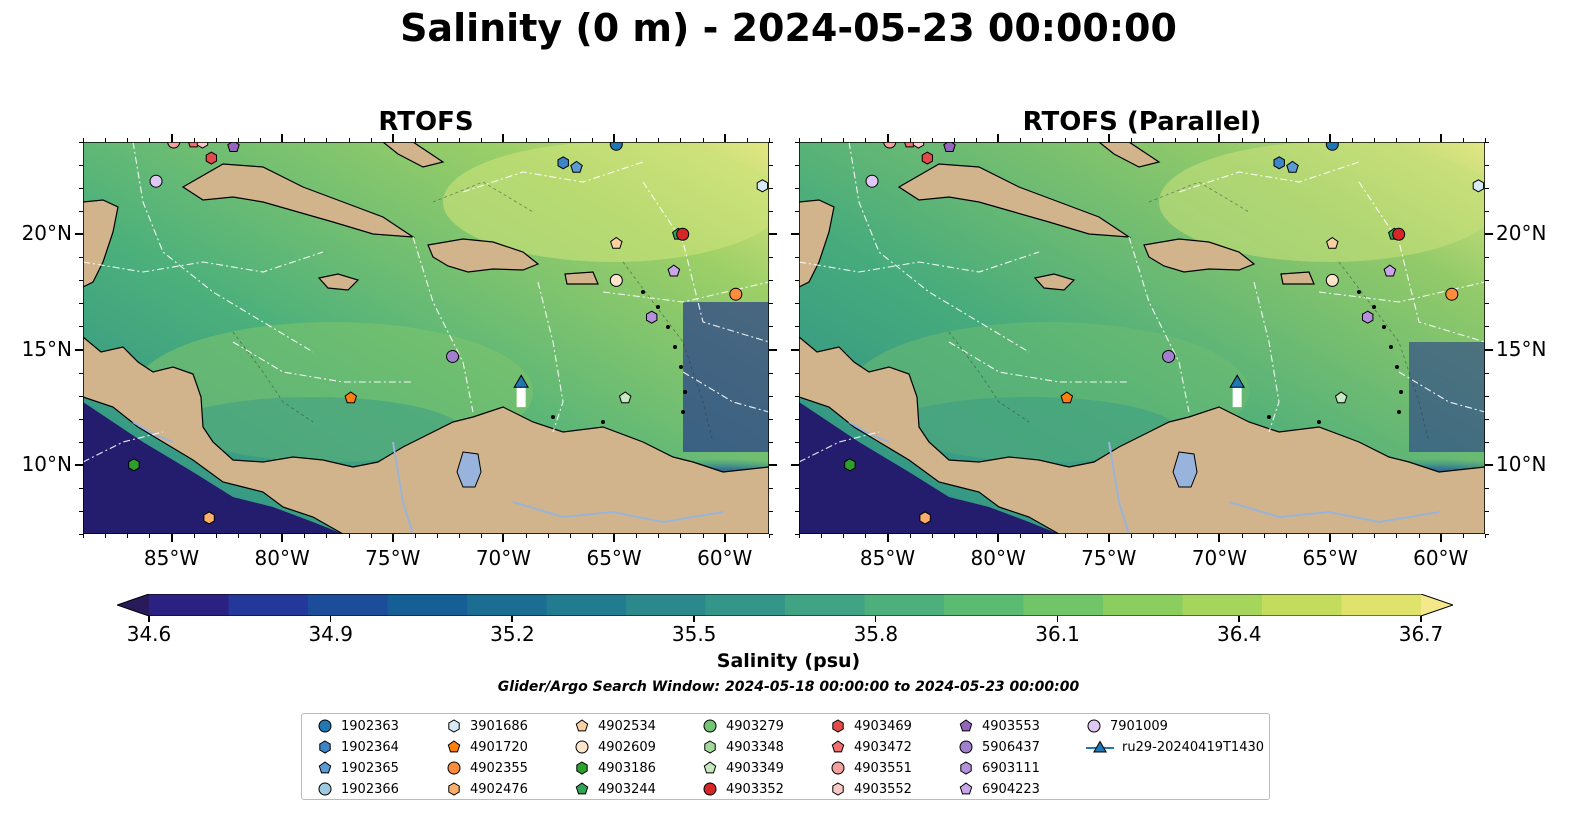  I want to click on panel-title-rtofs: RTOFS, so click(426, 122).